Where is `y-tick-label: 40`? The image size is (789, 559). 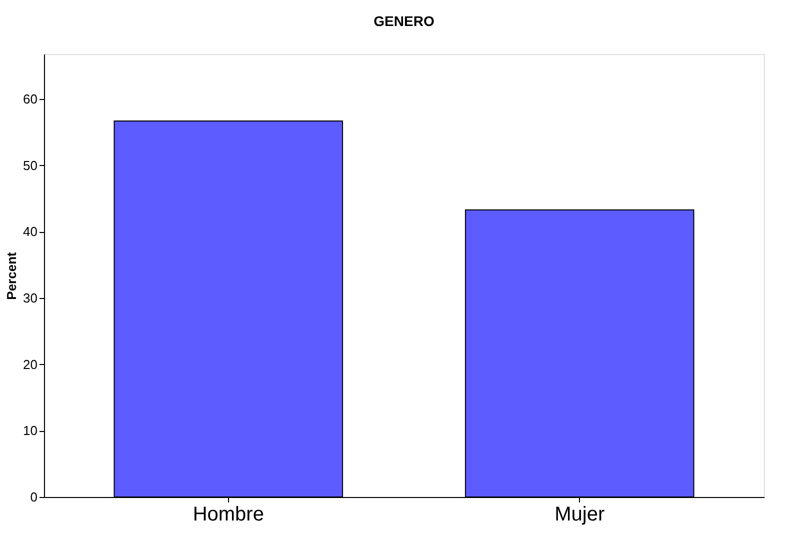
y-tick-label: 40 is located at coordinates (30, 232).